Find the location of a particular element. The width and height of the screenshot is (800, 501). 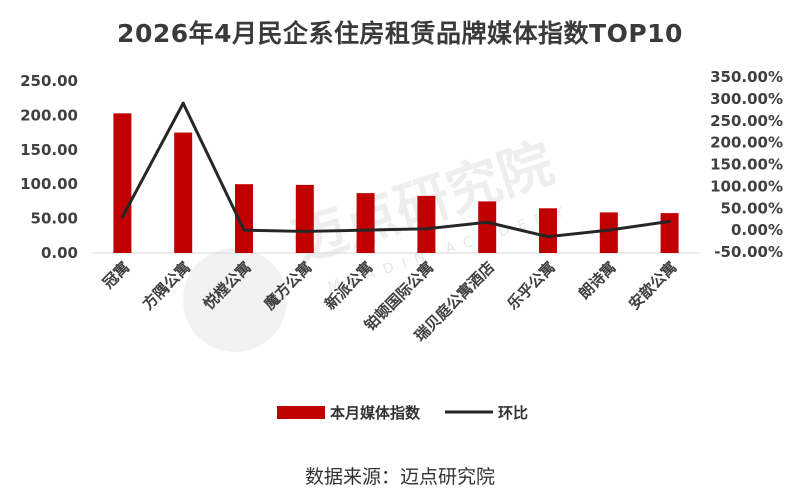

line-point-方隅公寓 is located at coordinates (183, 103).